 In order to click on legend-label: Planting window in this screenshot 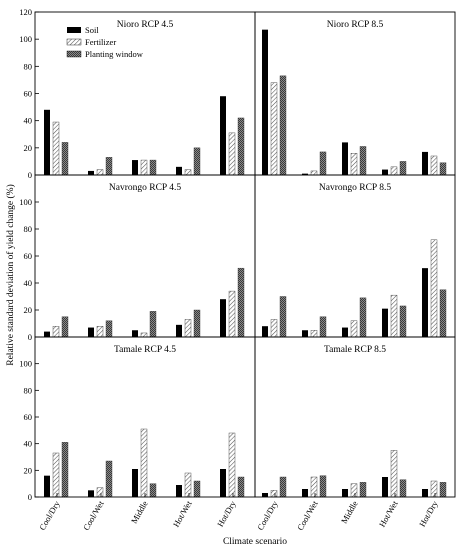, I will do `click(114, 54)`.